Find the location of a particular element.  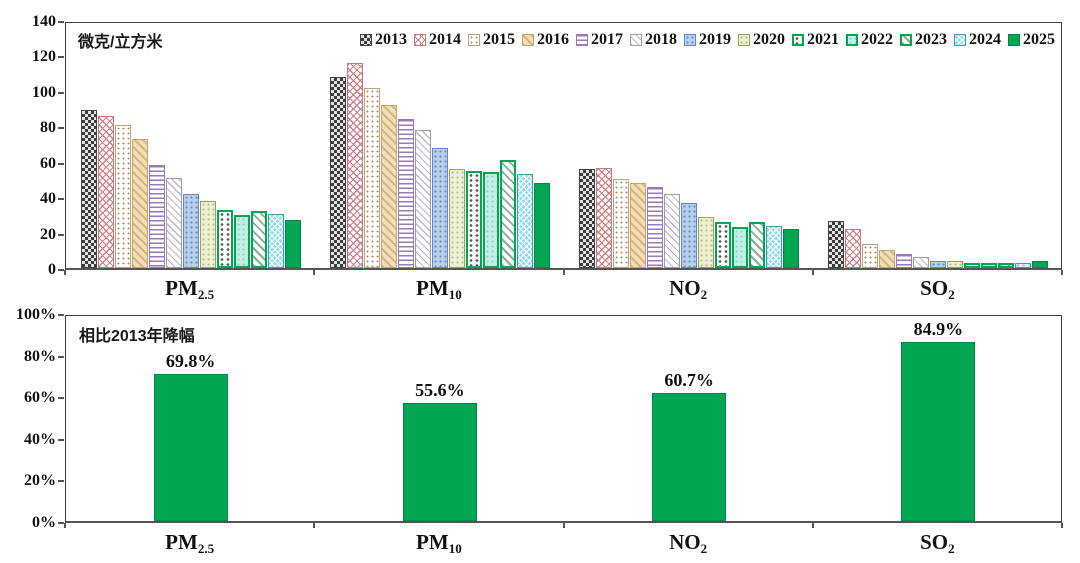

y-tick-label: 20 is located at coordinates (48, 234).